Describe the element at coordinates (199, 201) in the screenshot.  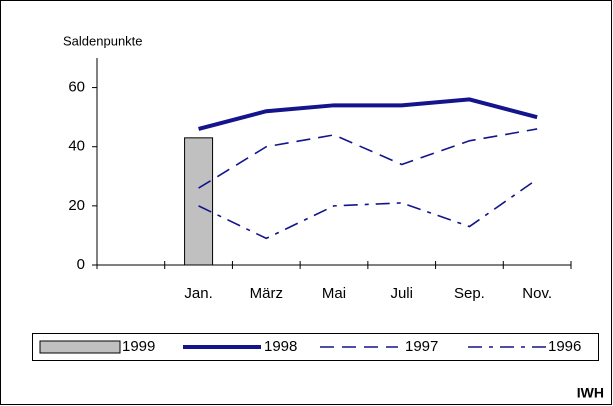
I see `bar` at that location.